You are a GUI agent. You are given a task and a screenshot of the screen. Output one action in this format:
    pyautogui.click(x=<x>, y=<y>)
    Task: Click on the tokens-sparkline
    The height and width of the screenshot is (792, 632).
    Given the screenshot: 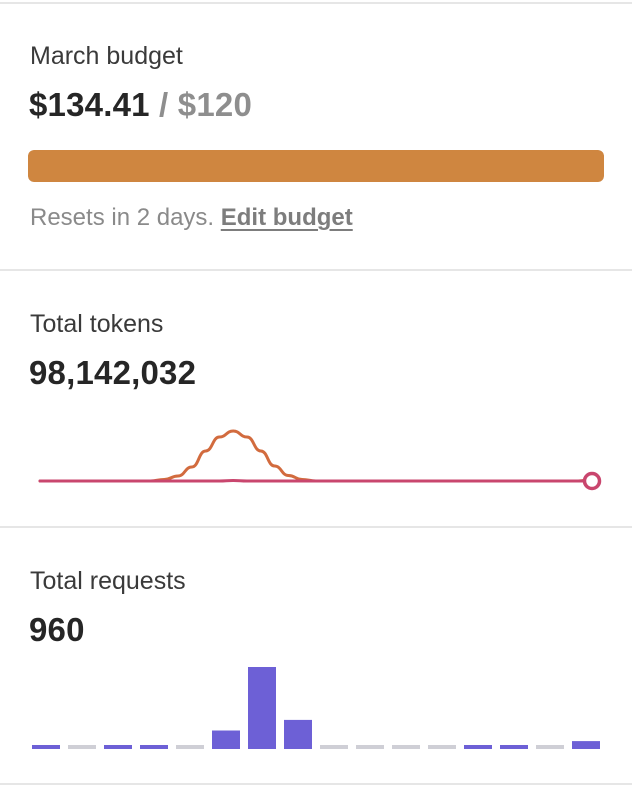 What is the action you would take?
    pyautogui.click(x=320, y=460)
    